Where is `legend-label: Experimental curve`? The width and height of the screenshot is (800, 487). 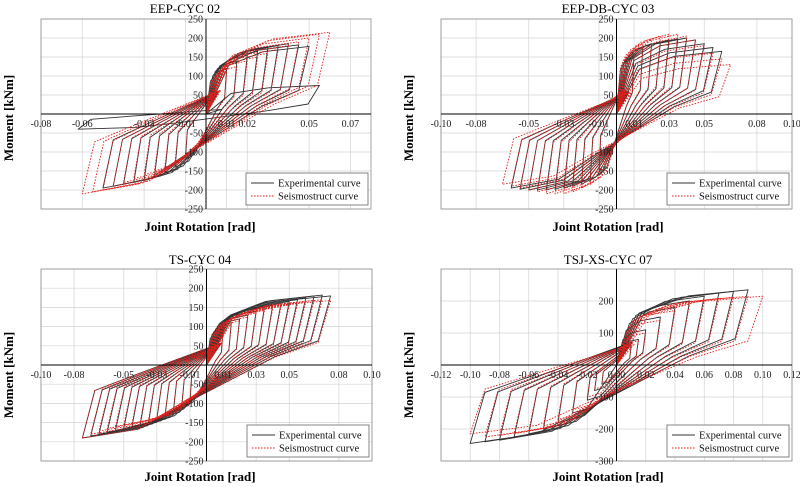
legend-label: Experimental curve is located at coordinates (740, 436).